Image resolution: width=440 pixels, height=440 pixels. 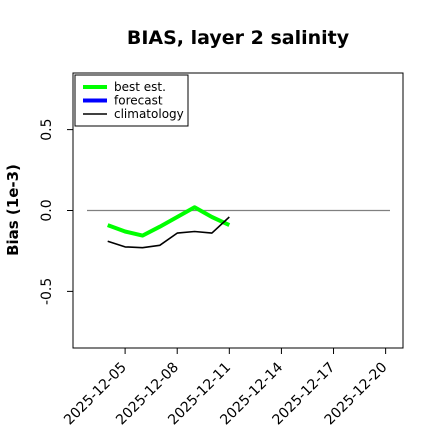 What do you see at coordinates (238, 38) in the screenshot?
I see `chart-title: BIAS, layer 2 salinity` at bounding box center [238, 38].